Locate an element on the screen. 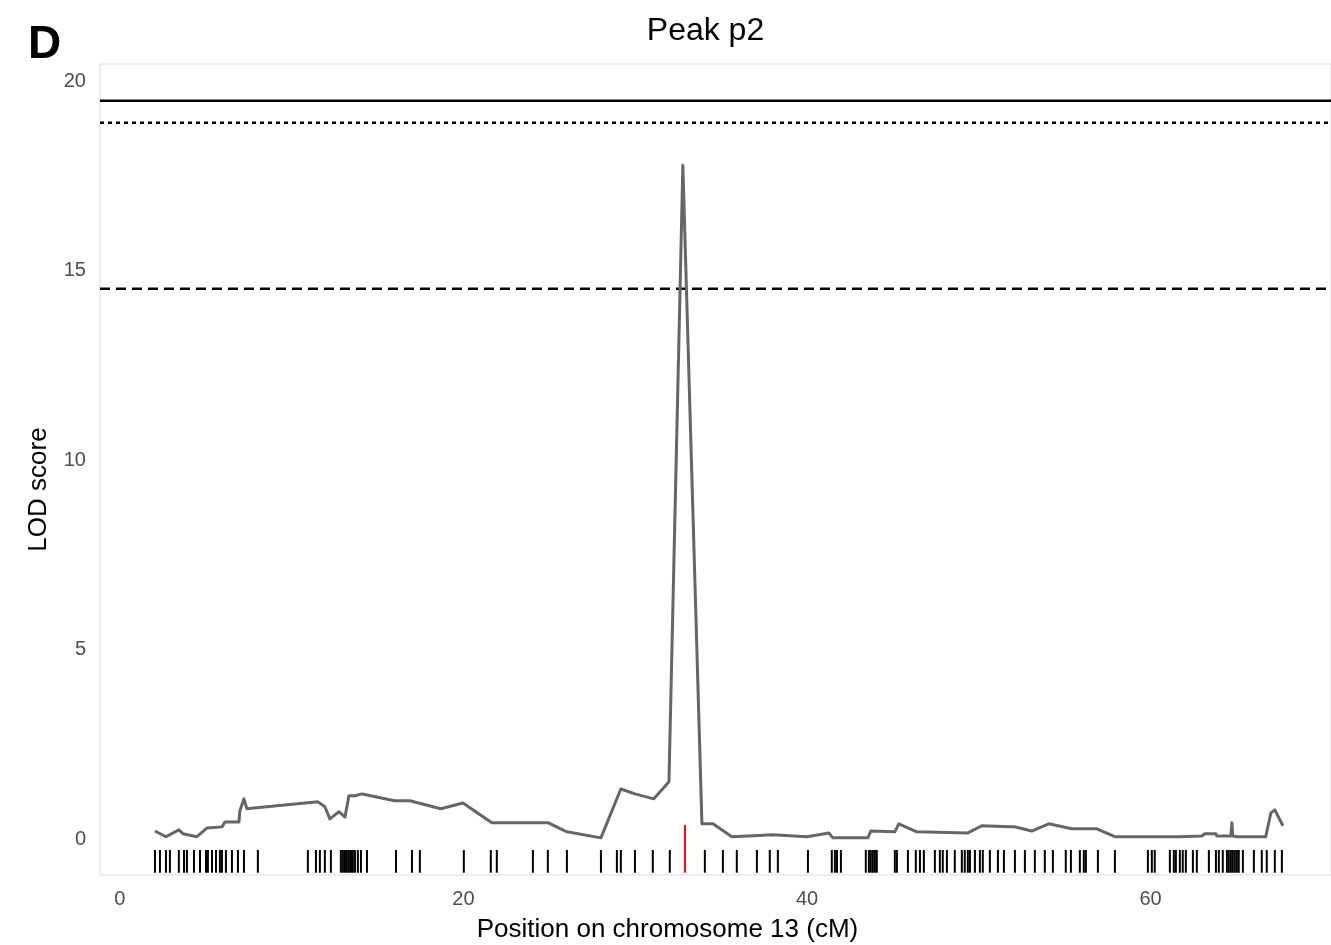 The height and width of the screenshot is (945, 1331). chart-title: Peak p2 is located at coordinates (705, 29).